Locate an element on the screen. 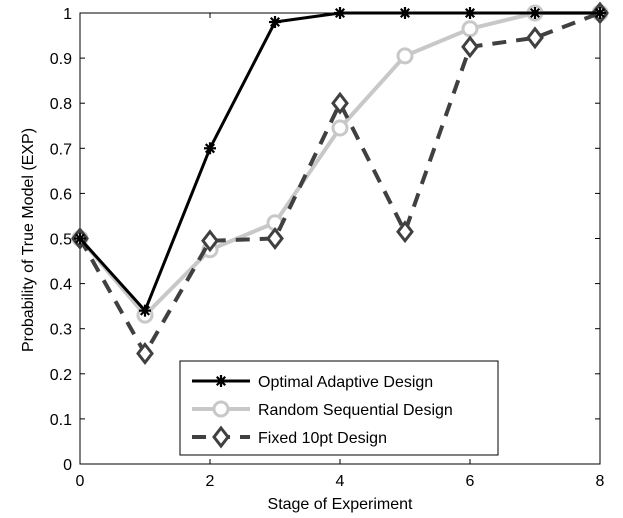  y-tick-label: 0 is located at coordinates (67, 465).